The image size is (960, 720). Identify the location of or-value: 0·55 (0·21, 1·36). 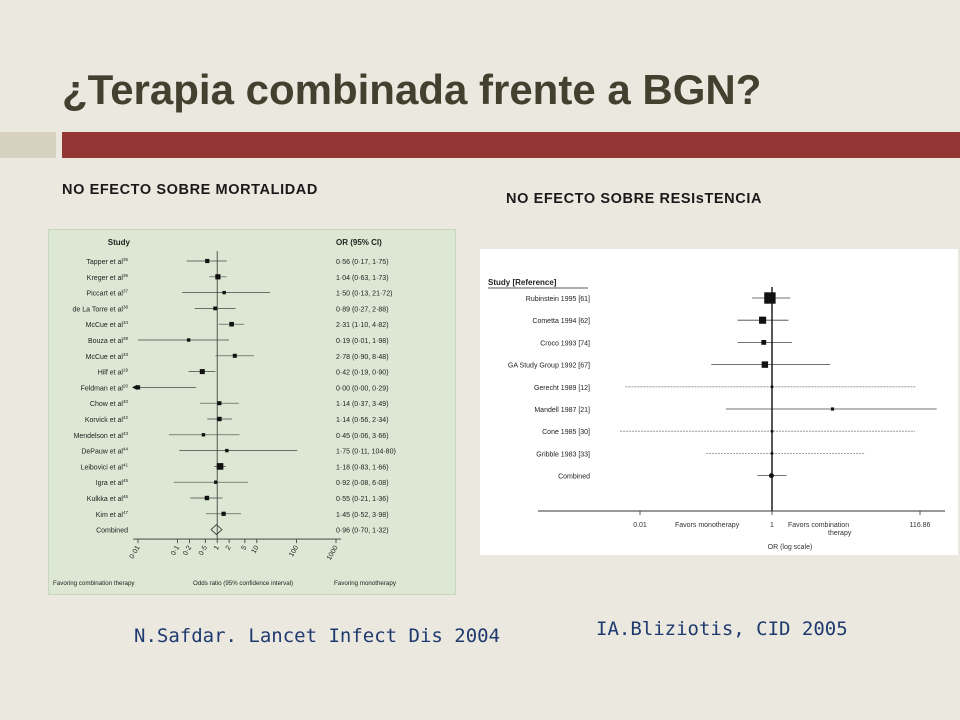
(362, 499).